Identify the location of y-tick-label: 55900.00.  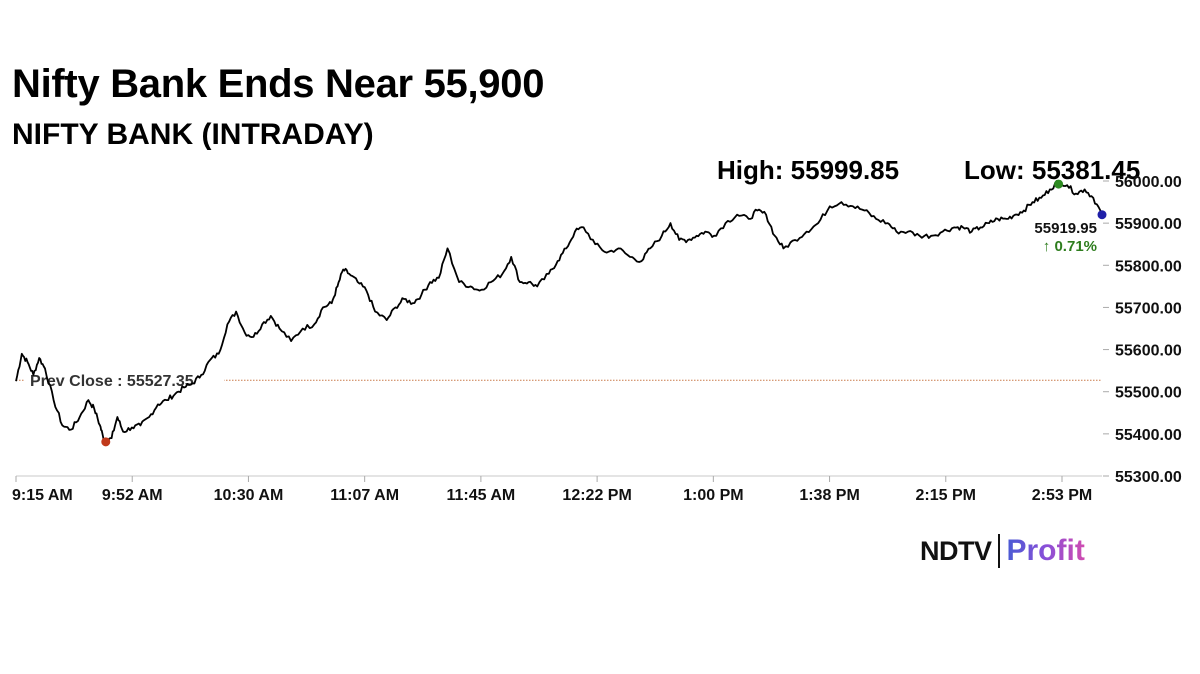
(1148, 224).